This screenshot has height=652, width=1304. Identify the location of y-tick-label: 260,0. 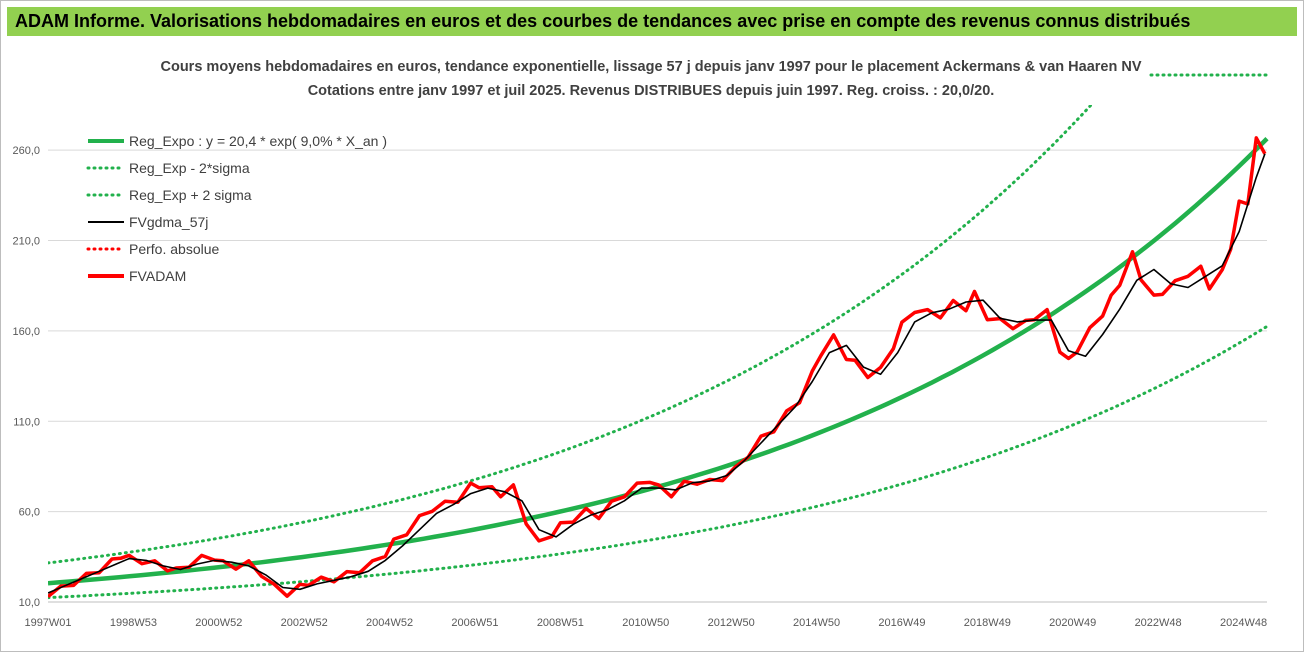
(26, 151).